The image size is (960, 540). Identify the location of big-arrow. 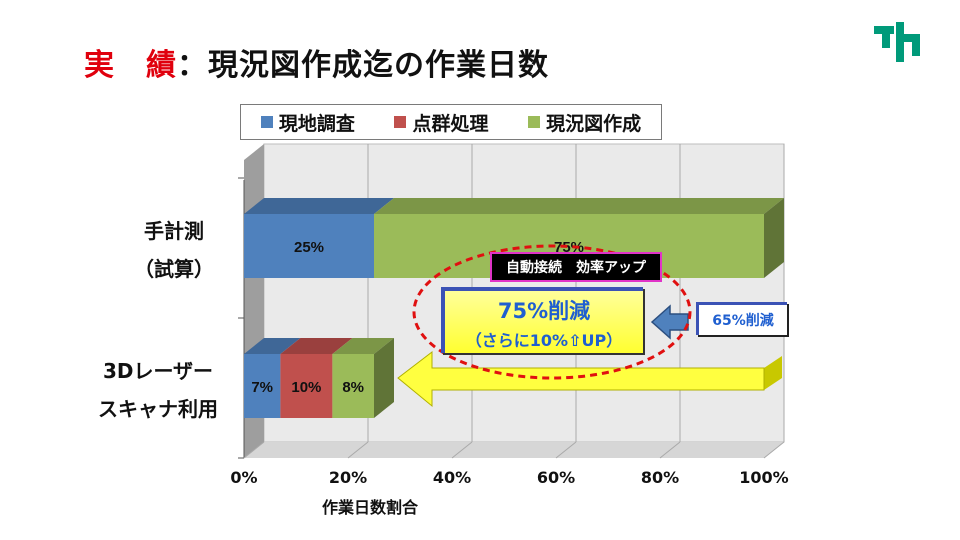
(581, 379).